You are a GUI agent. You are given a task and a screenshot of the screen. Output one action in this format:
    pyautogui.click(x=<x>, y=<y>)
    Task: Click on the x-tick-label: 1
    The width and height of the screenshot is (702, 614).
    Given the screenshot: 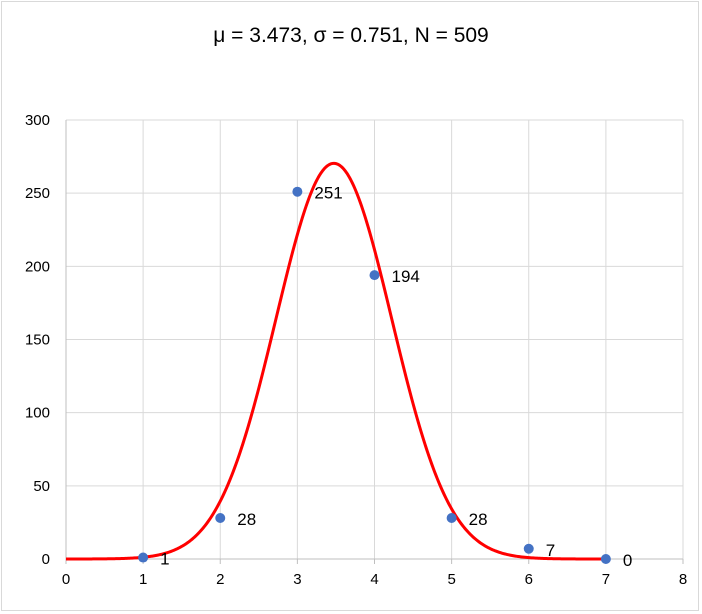 What is the action you would take?
    pyautogui.click(x=143, y=579)
    